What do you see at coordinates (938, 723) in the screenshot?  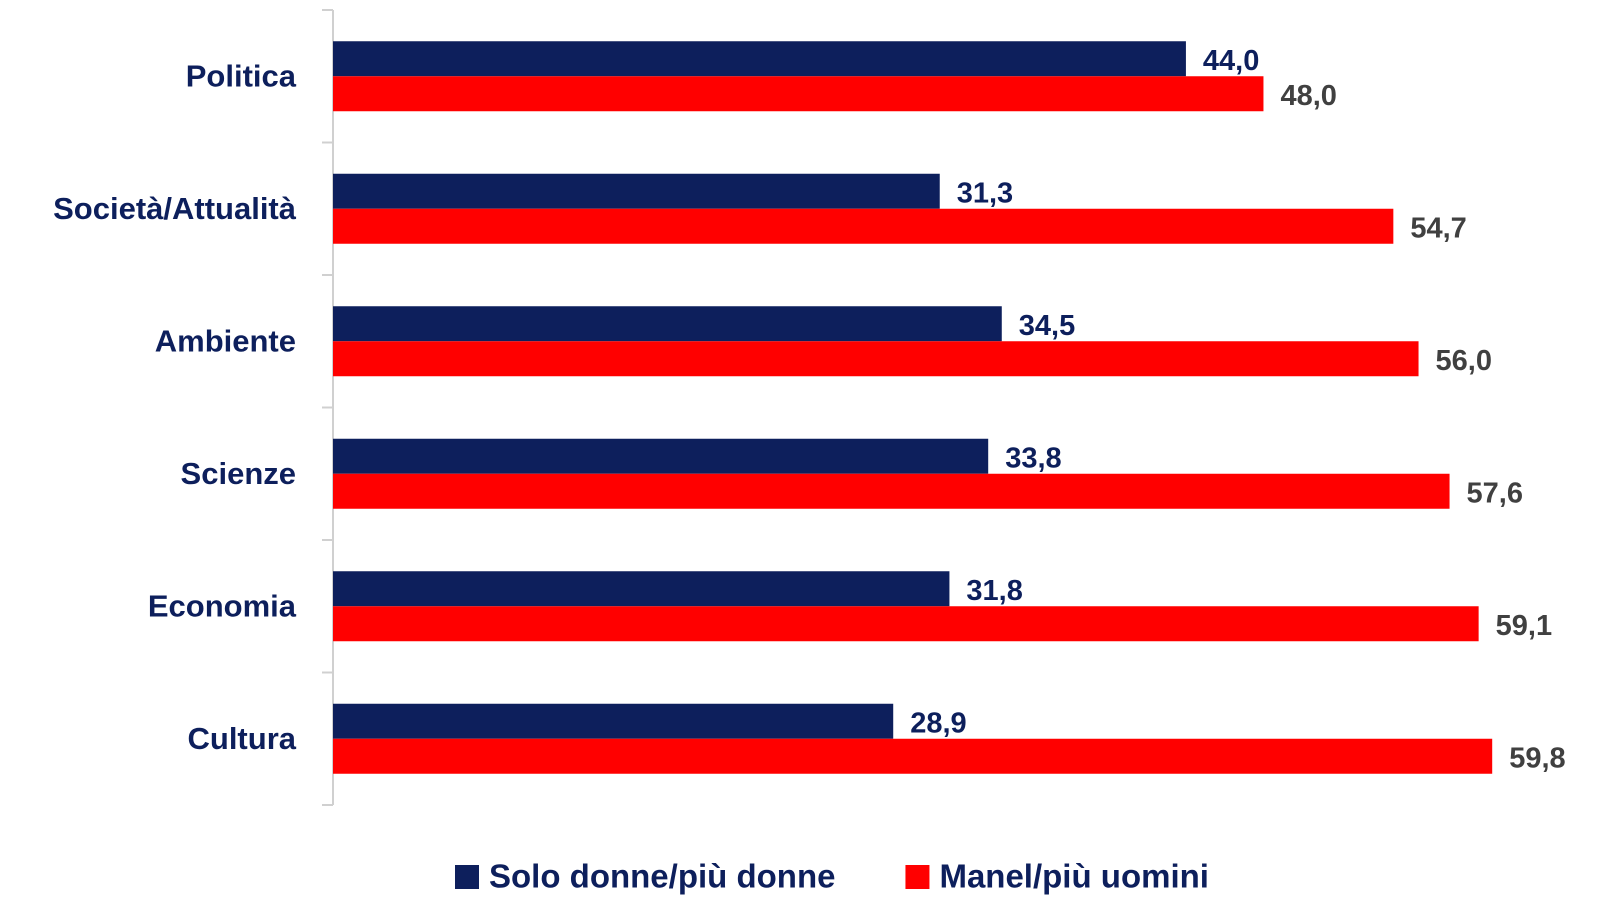 I see `value-label: 28,9` at bounding box center [938, 723].